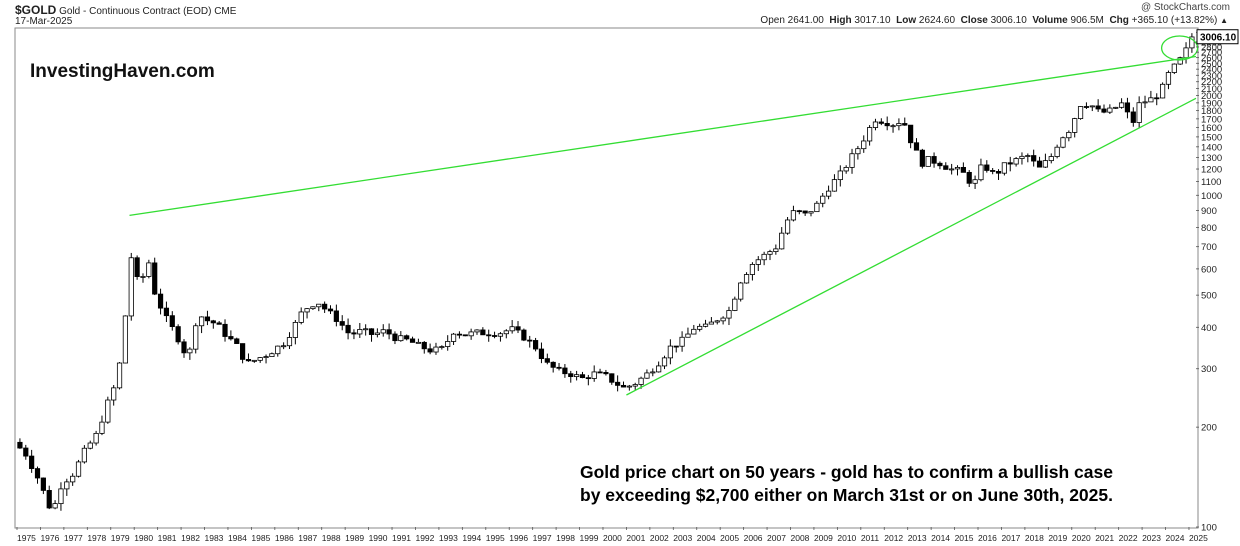 The height and width of the screenshot is (546, 1240). Describe the element at coordinates (1209, 428) in the screenshot. I see `y-tick-label: 200` at that location.